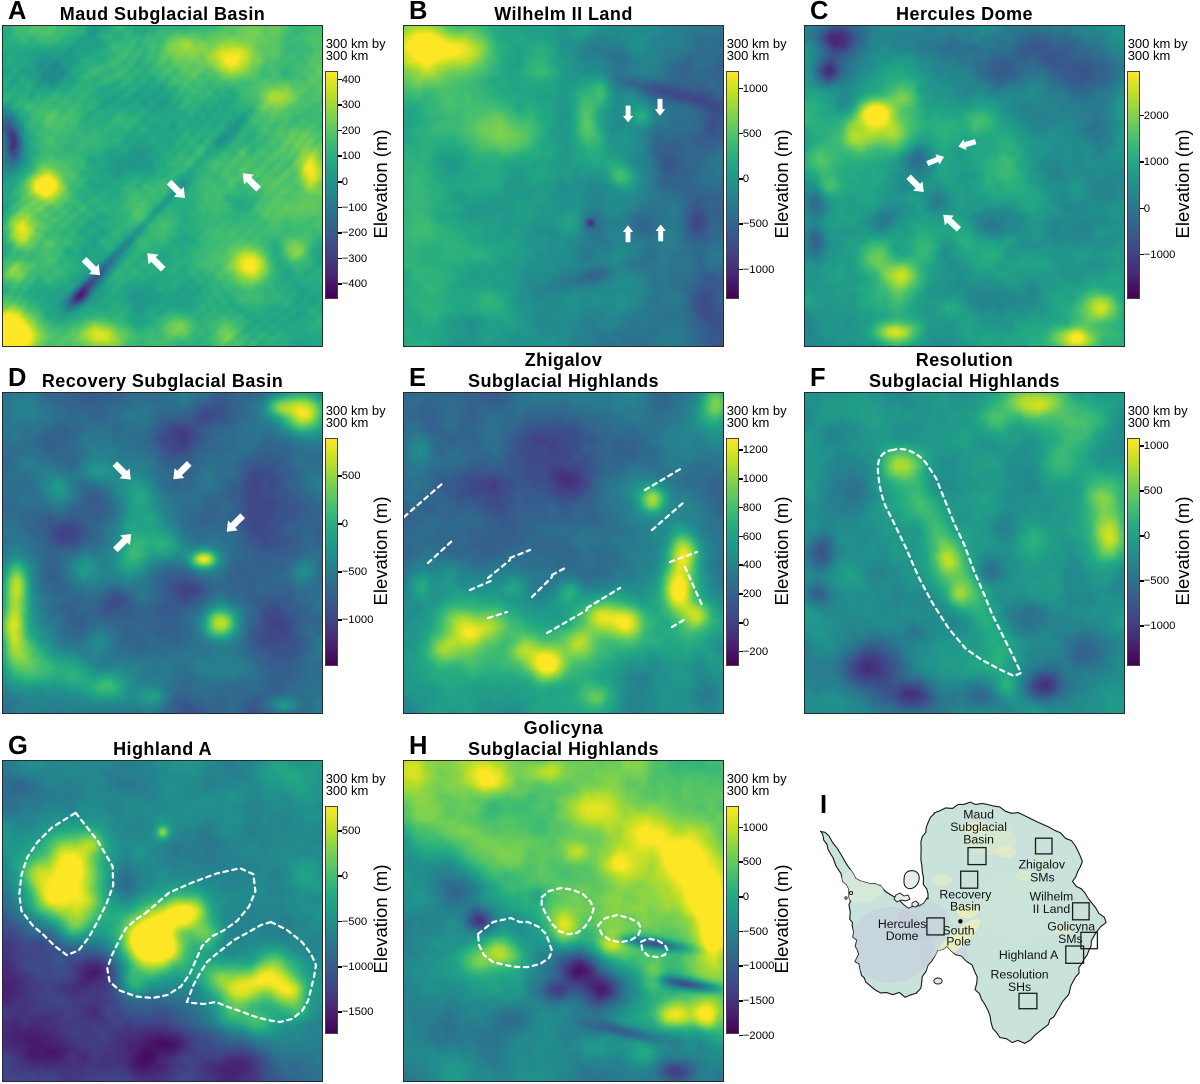 The image size is (1200, 1084). I want to click on svg-text: Hercules, so click(902, 924).